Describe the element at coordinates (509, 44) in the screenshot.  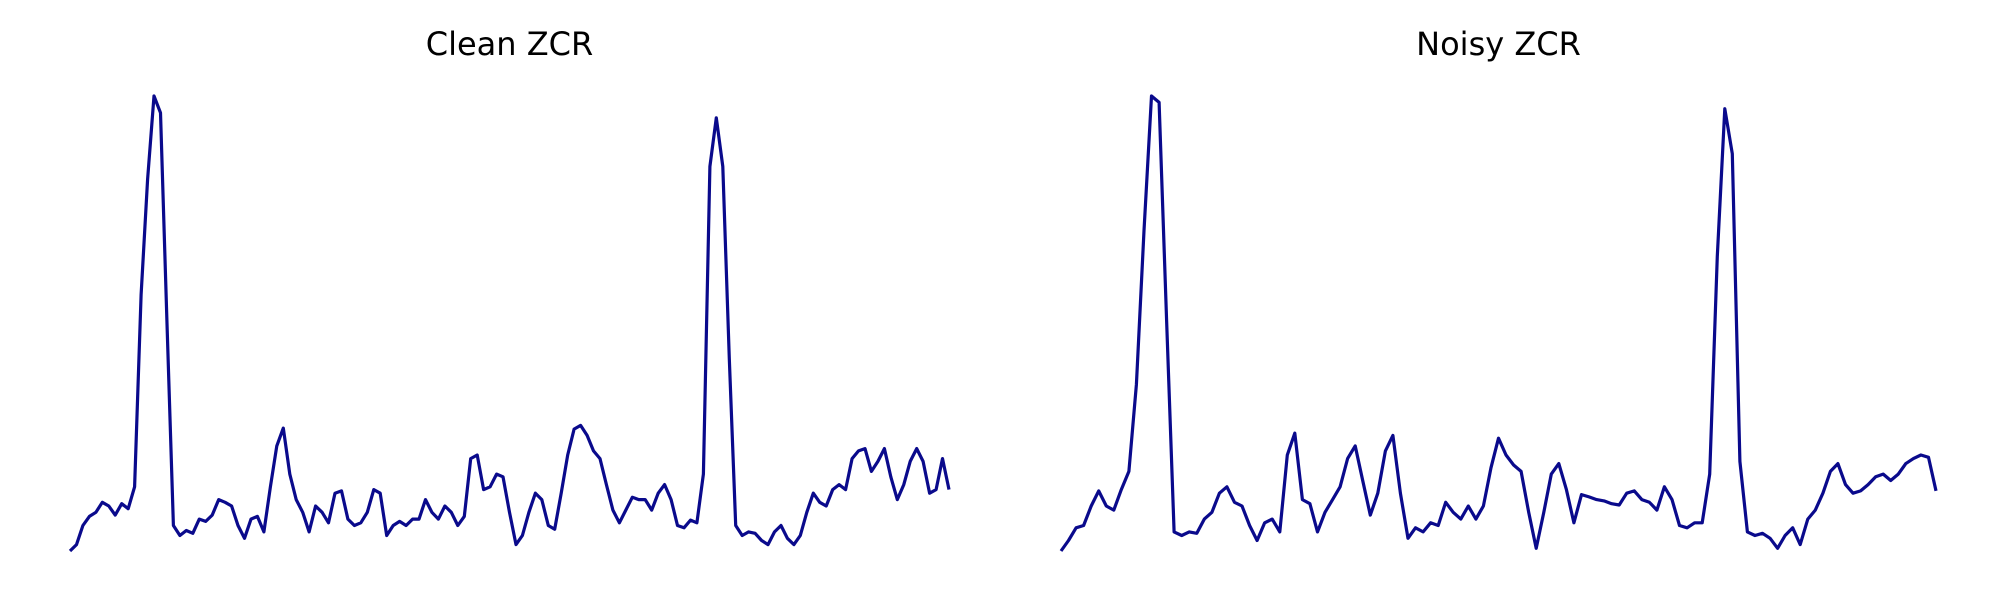
I see `chart-title: Clean ZCR` at that location.